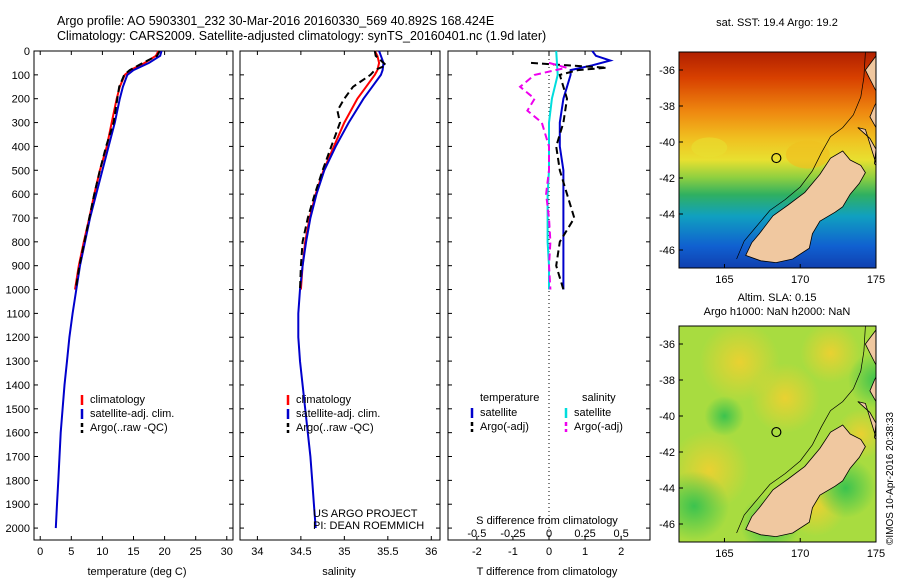  I want to click on differences-xtick-label: -1, so click(513, 552).